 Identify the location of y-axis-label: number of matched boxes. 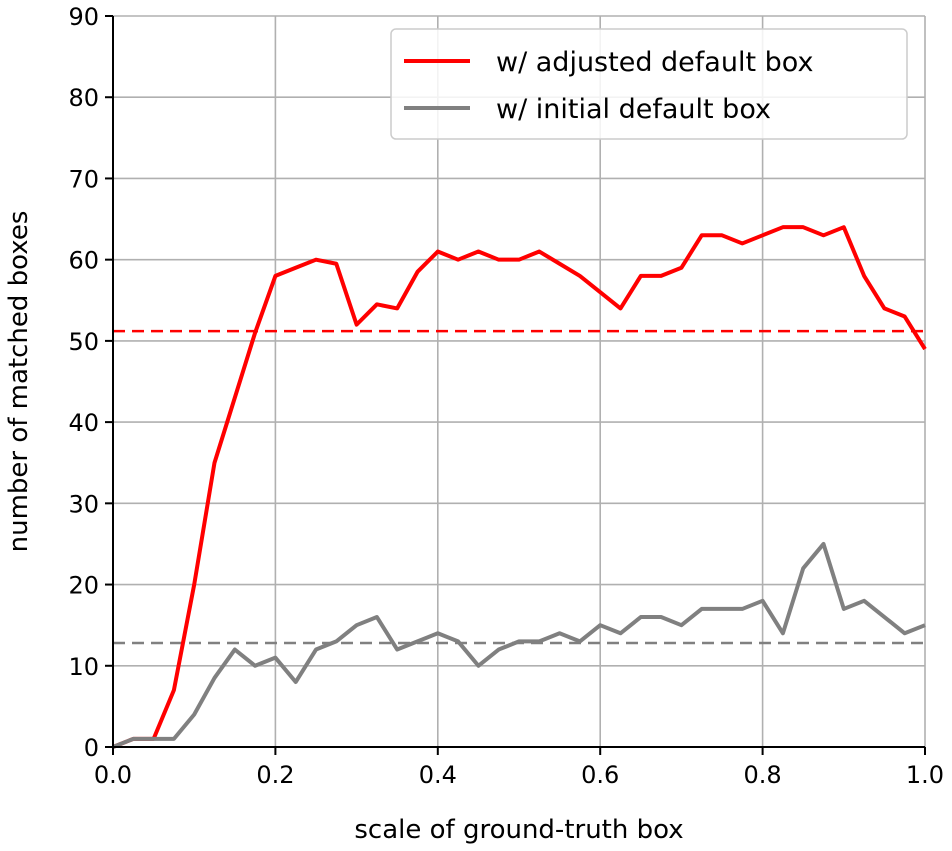
(19, 382).